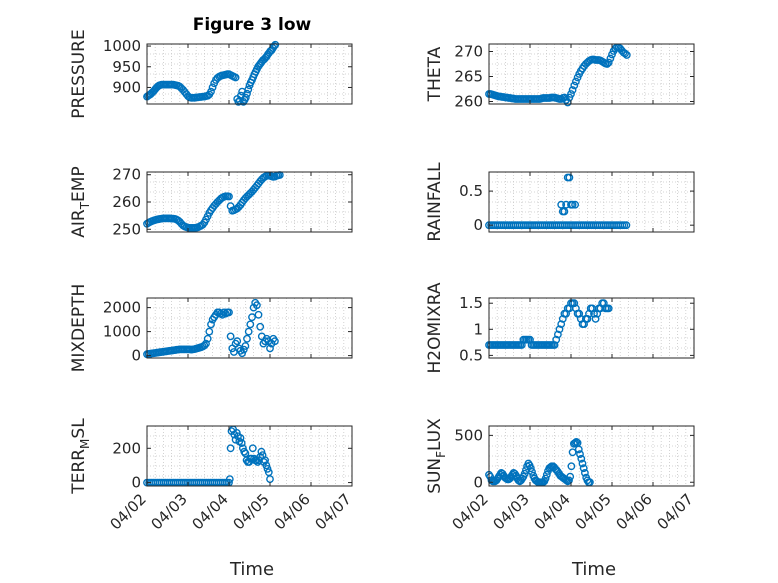 This screenshot has width=778, height=583. What do you see at coordinates (80, 201) in the screenshot?
I see `y-axis-label: AIRTEMP` at bounding box center [80, 201].